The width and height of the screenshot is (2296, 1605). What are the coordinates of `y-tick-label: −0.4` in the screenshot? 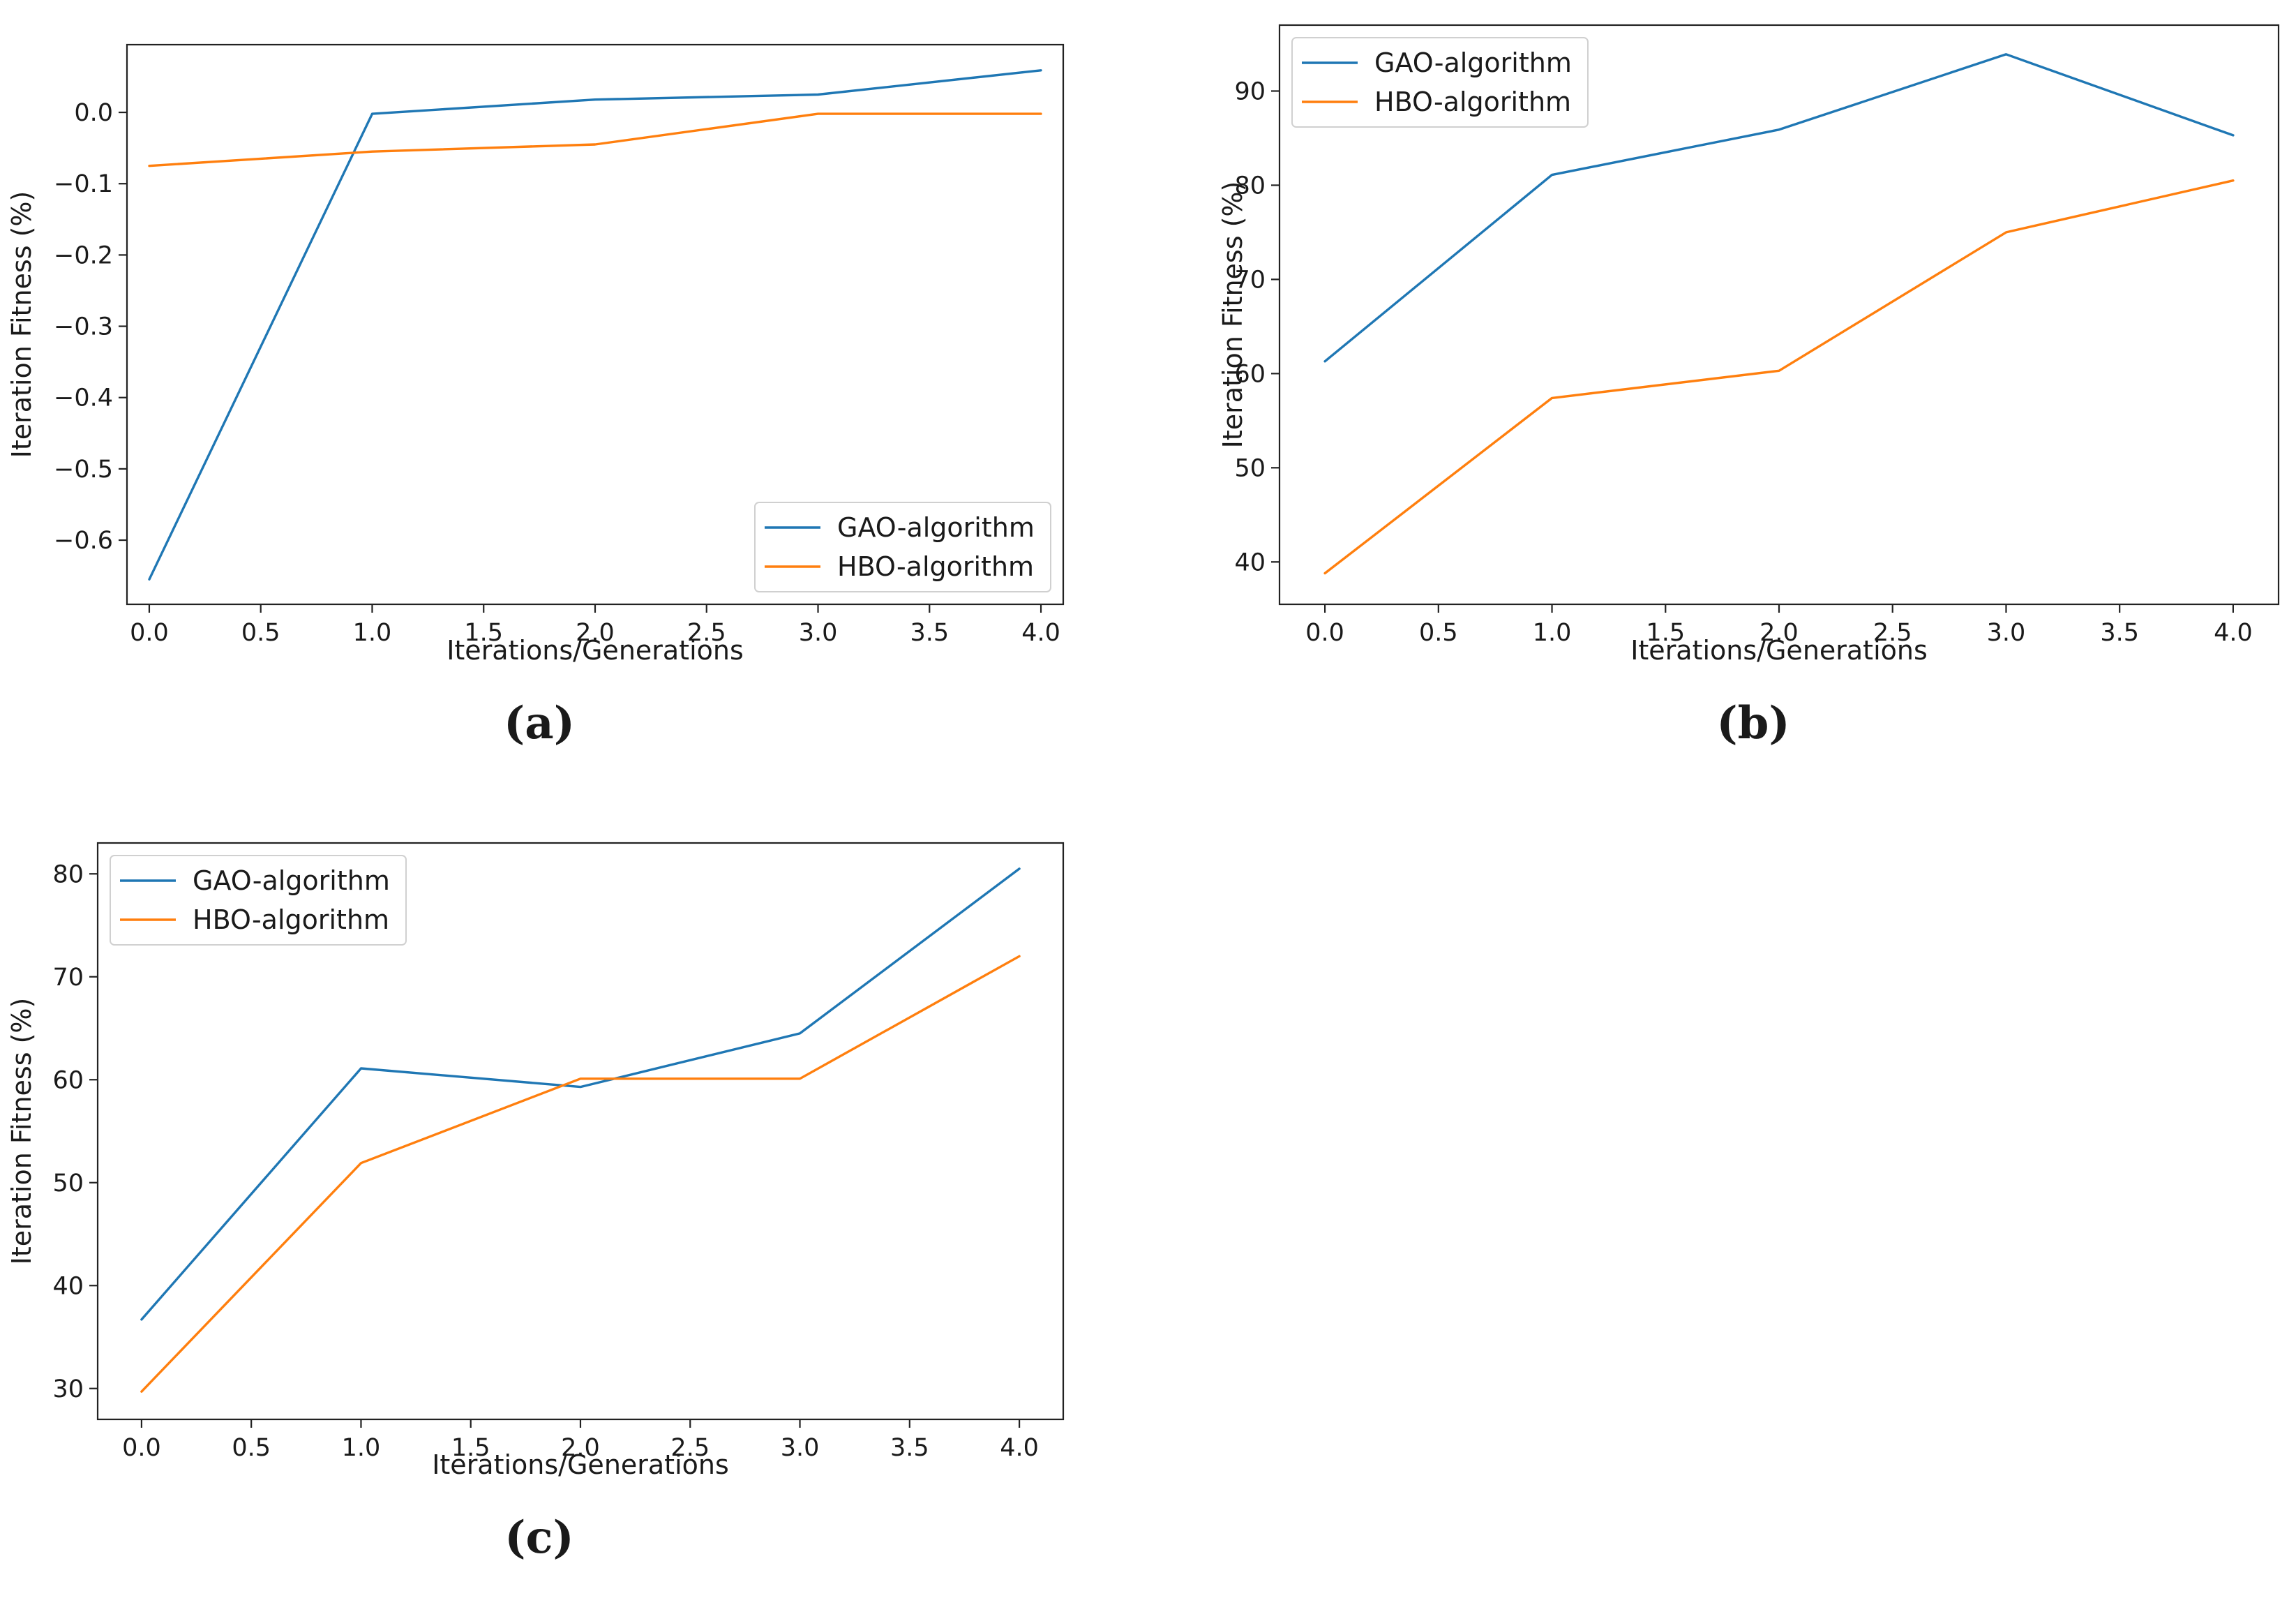 It's located at (83, 398).